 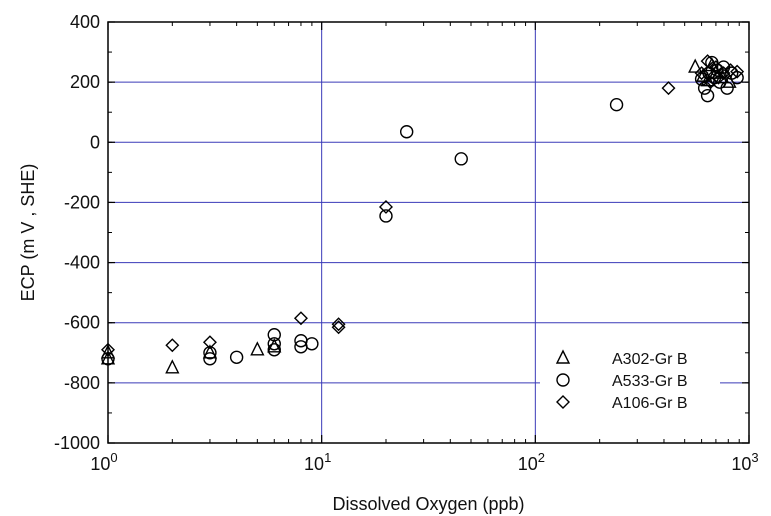 What do you see at coordinates (77, 443) in the screenshot?
I see `y-tick-label: -1000` at bounding box center [77, 443].